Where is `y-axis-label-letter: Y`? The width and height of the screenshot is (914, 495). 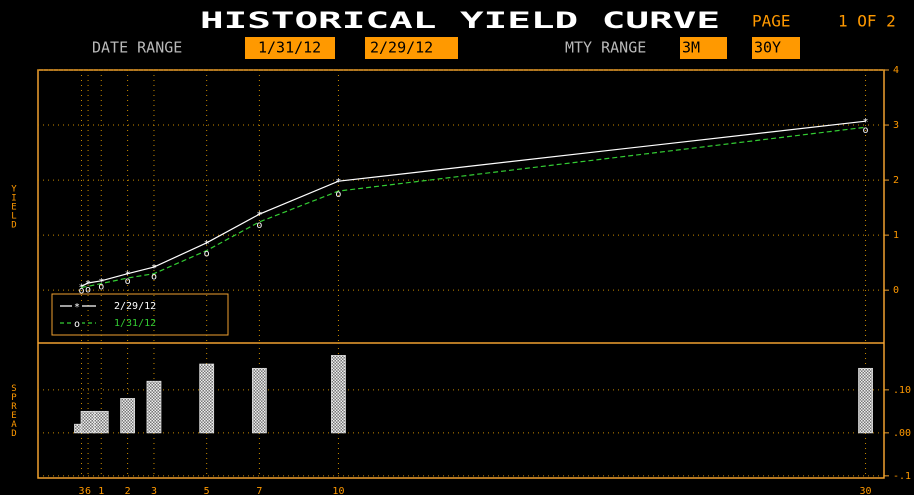
y-axis-label-letter: Y is located at coordinates (14, 189).